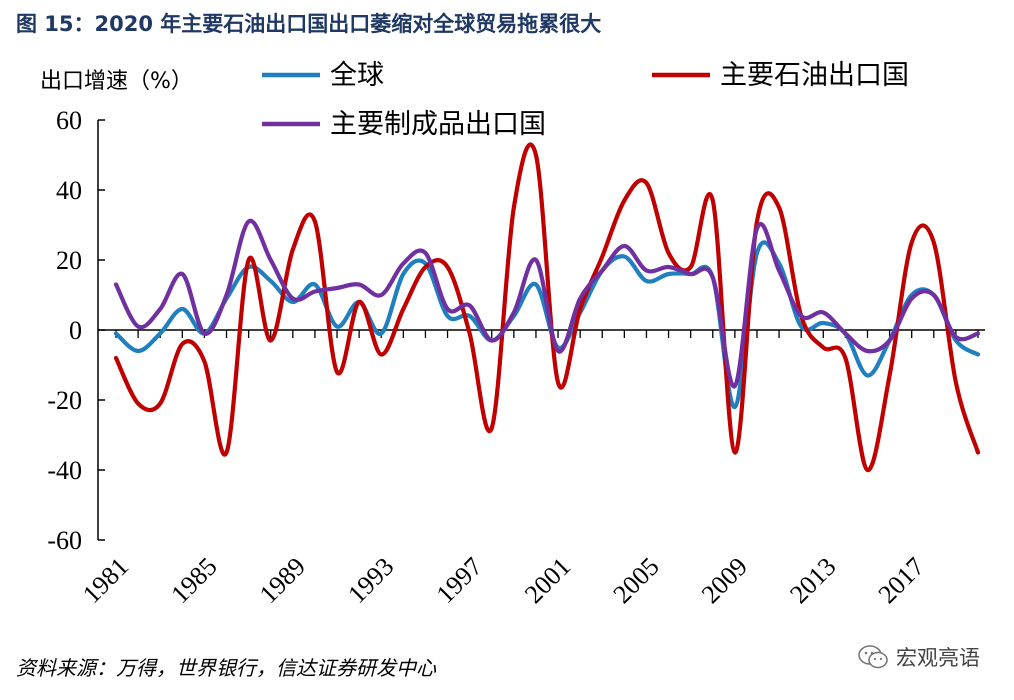 The width and height of the screenshot is (1014, 700). Describe the element at coordinates (116, 81) in the screenshot. I see `y-axis-label: 出口增速（%）` at that location.